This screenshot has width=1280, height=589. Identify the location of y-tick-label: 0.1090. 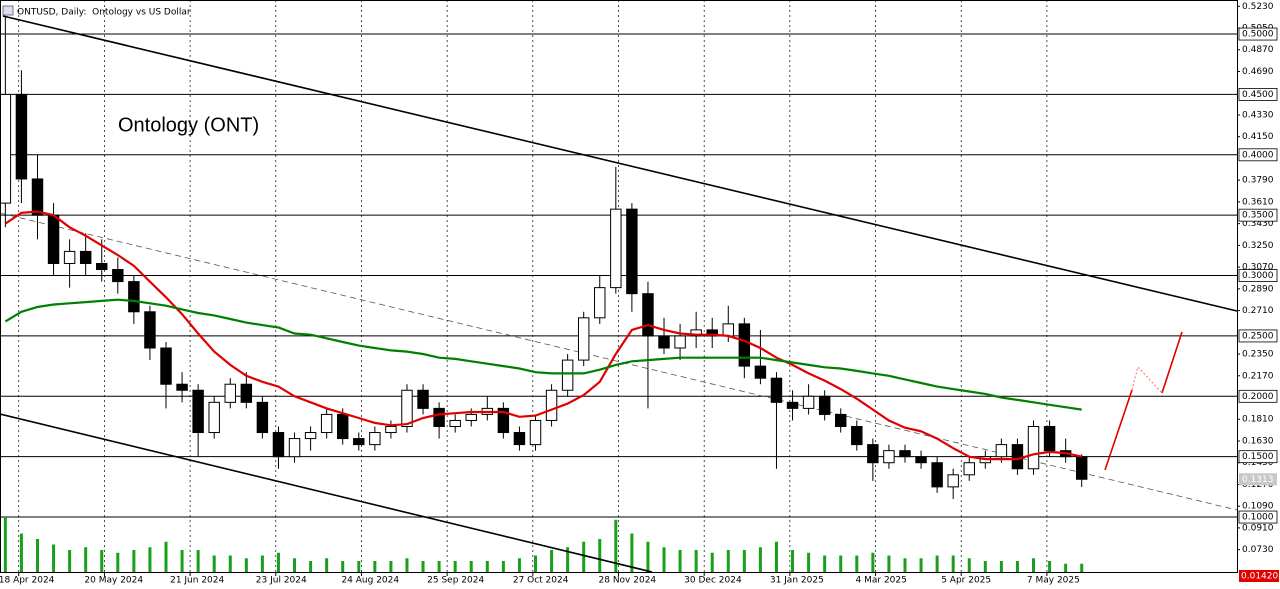
(1258, 507).